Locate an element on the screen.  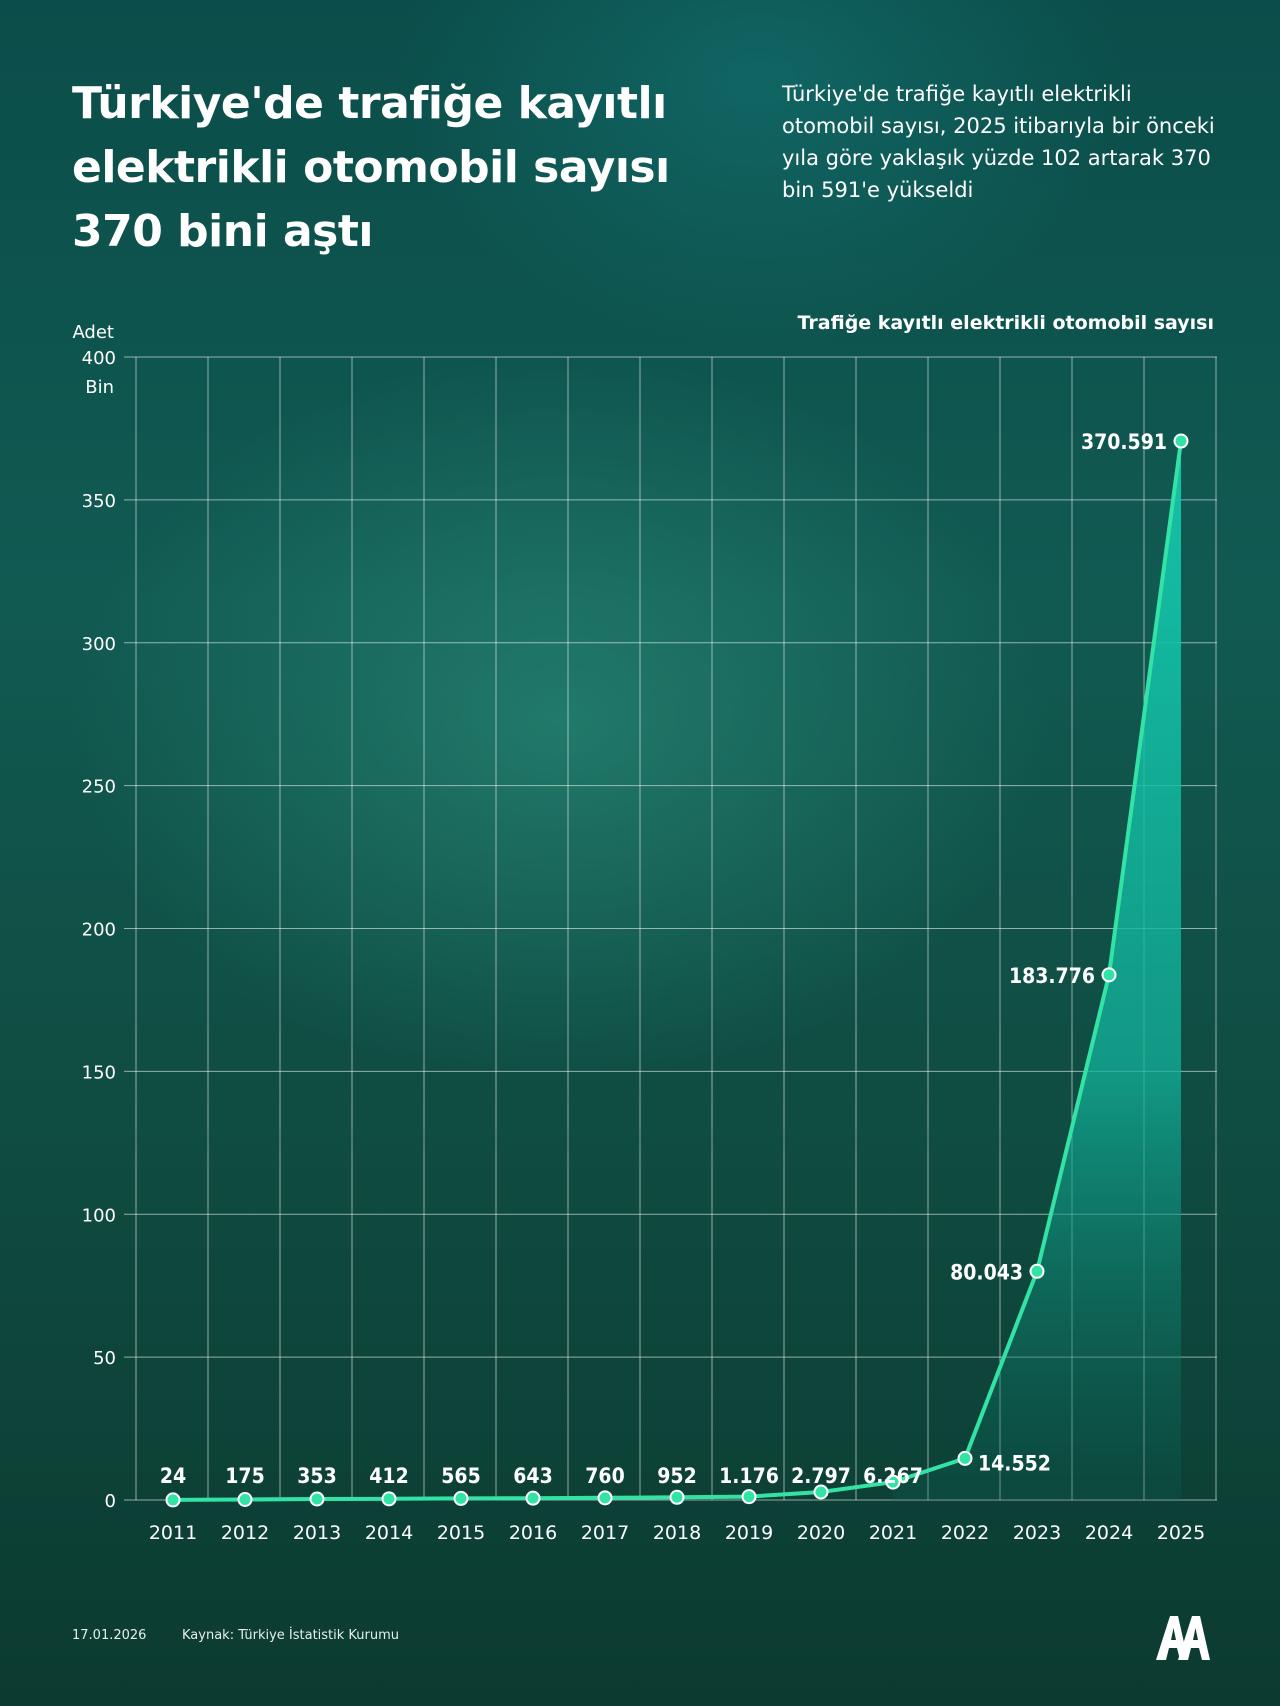
y-tick-label: 0 is located at coordinates (110, 1501).